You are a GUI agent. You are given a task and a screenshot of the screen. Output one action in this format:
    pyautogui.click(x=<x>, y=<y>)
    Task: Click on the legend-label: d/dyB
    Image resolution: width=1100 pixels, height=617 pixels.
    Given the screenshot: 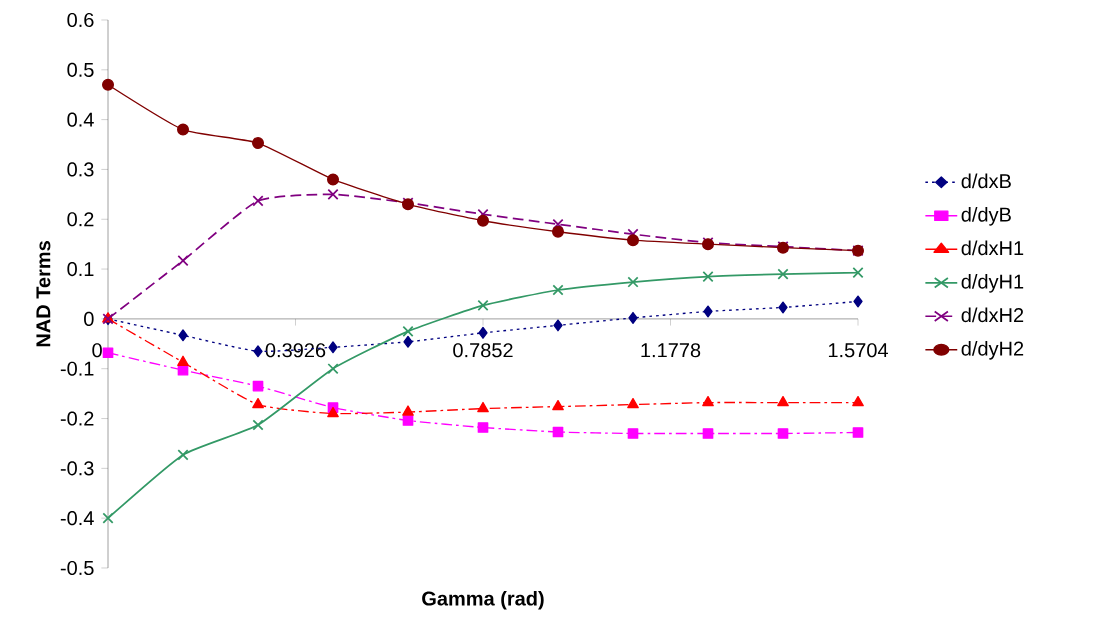 What is the action you would take?
    pyautogui.click(x=986, y=216)
    